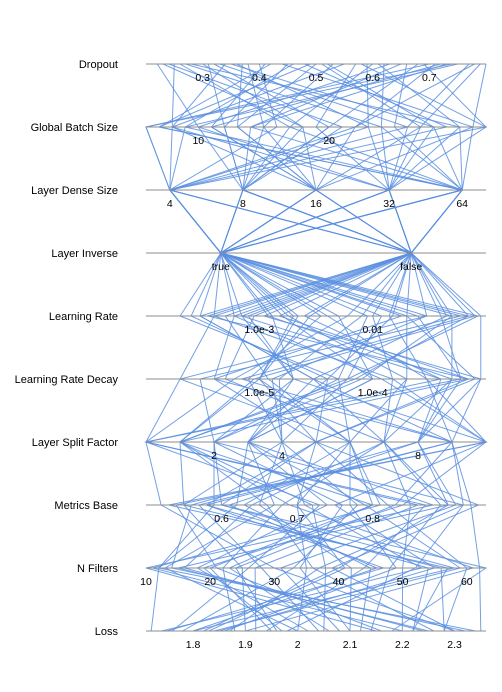  I want to click on axis-label-batch: Global Batch Size, so click(74, 128).